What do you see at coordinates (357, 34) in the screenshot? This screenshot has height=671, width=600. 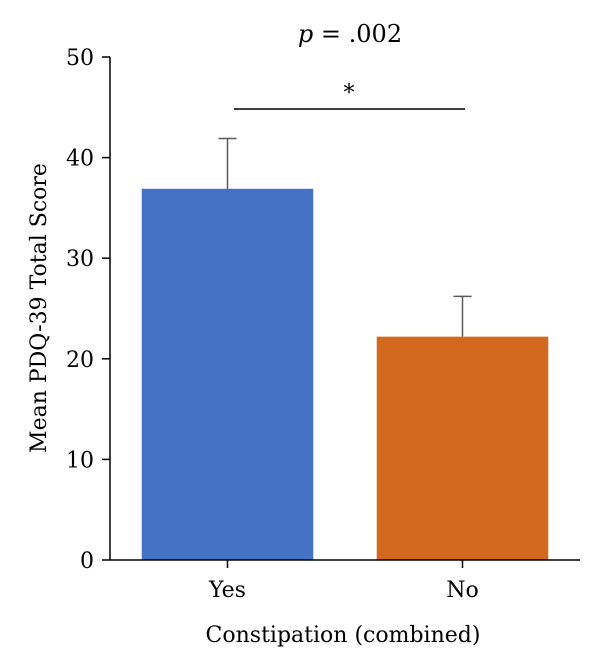 I see `p-value-number: = .002` at bounding box center [357, 34].